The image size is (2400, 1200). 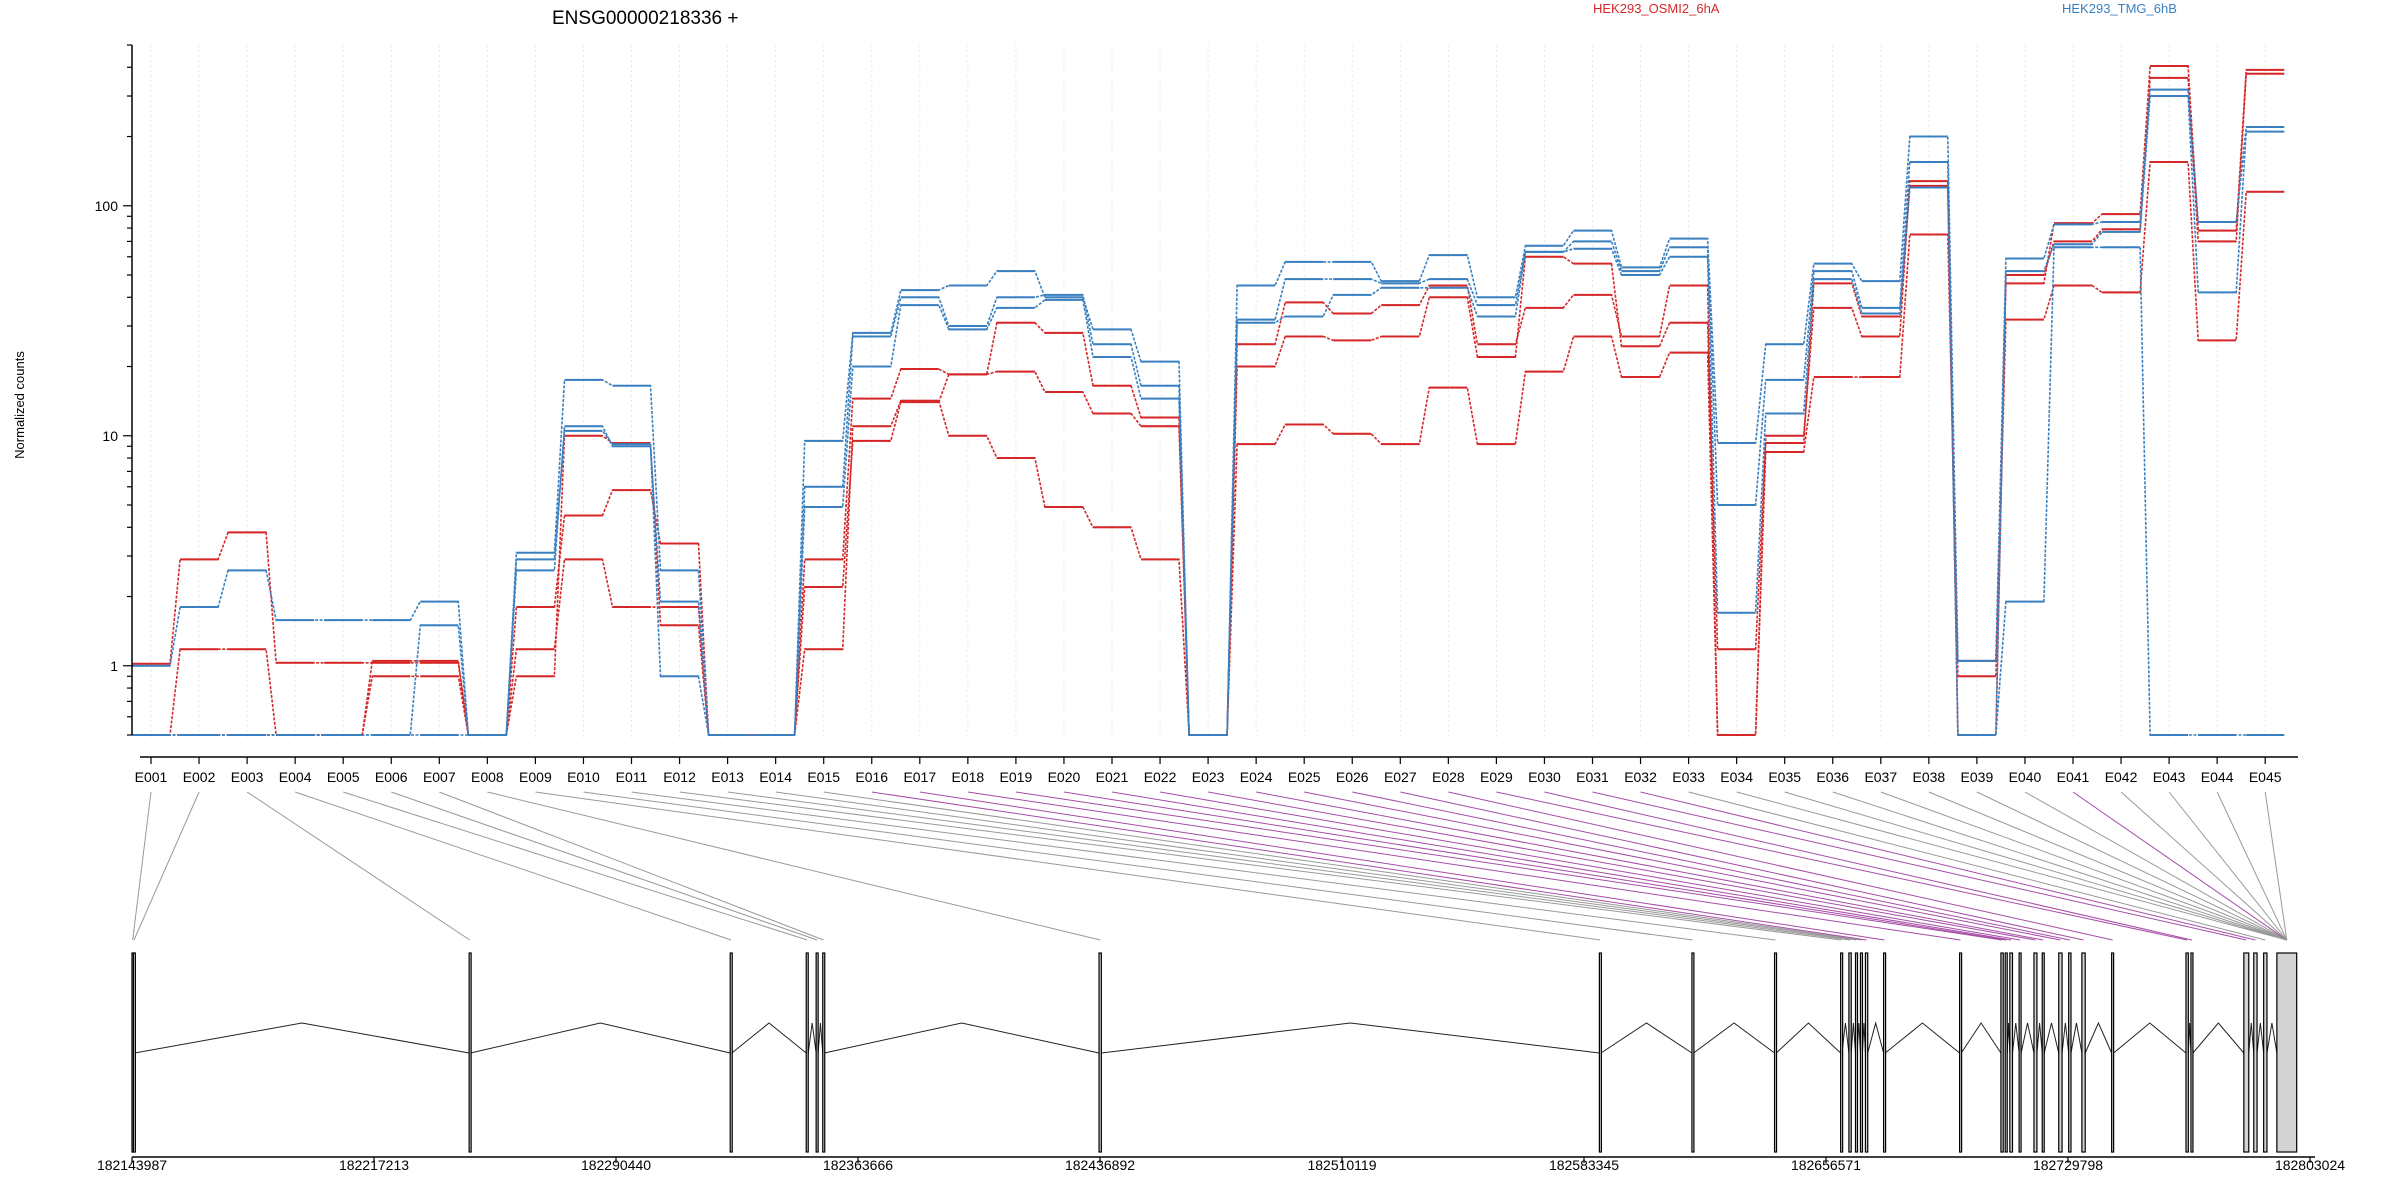 I want to click on x-tick-label: E009, so click(x=535, y=777).